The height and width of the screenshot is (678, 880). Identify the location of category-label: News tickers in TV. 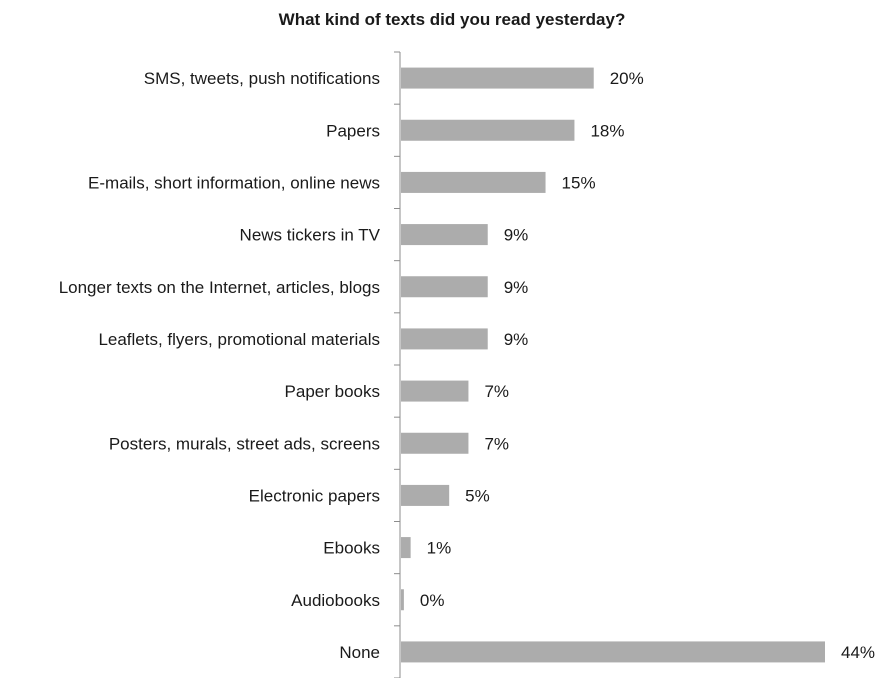
(310, 235).